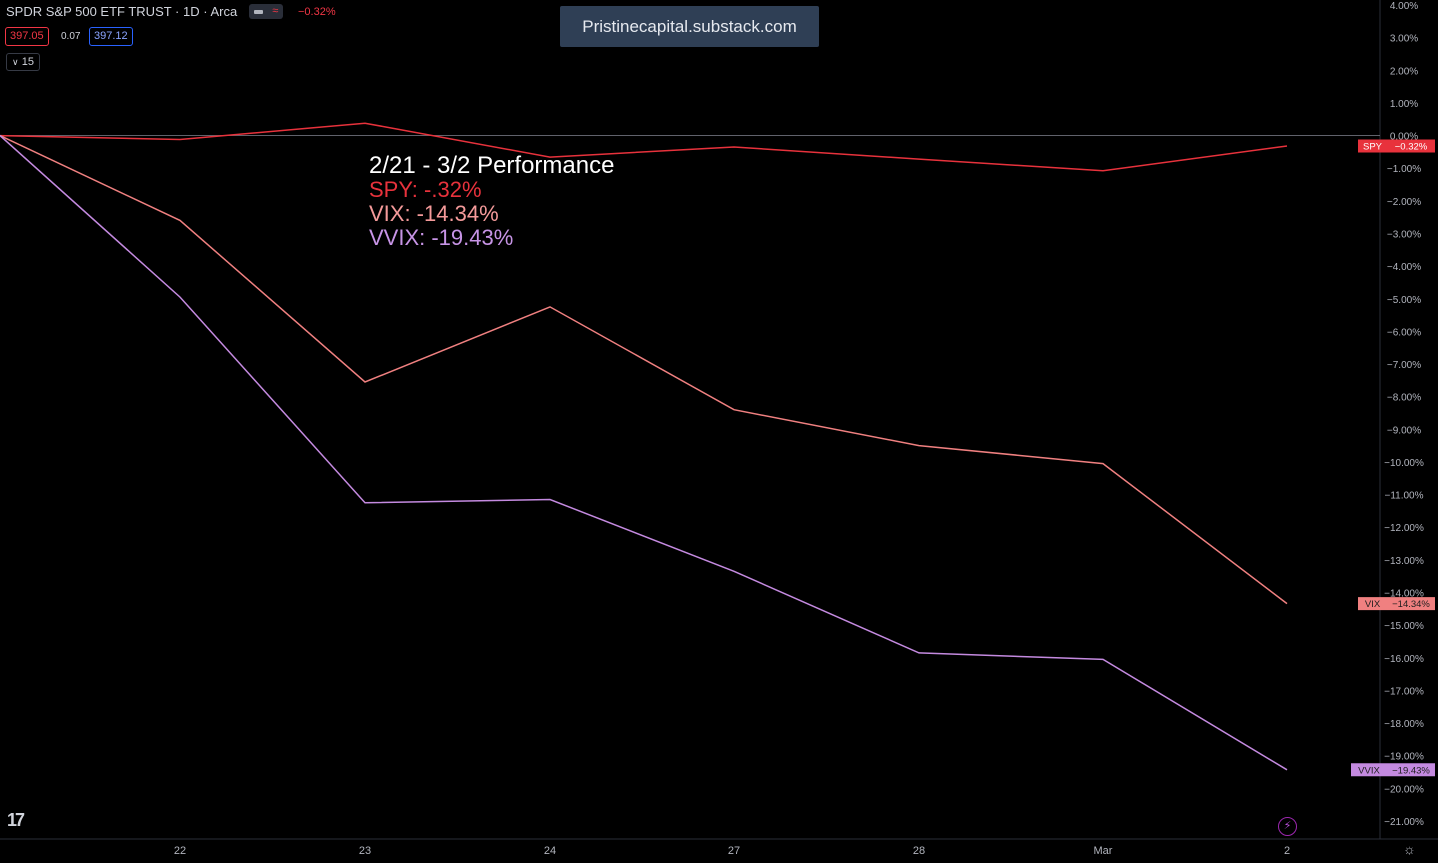 Image resolution: width=1438 pixels, height=863 pixels. What do you see at coordinates (266, 11) in the screenshot?
I see `toggle-icon: ≈` at bounding box center [266, 11].